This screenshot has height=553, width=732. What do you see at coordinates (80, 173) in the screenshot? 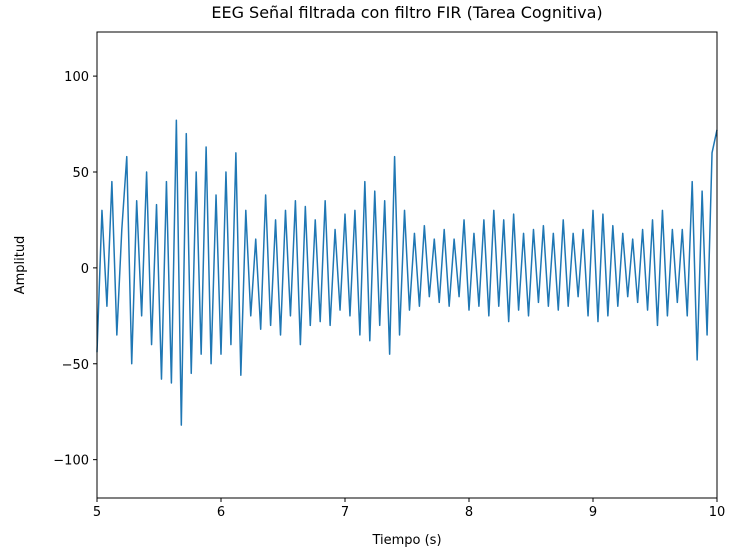
I see `y-tick-label: 50` at bounding box center [80, 173].